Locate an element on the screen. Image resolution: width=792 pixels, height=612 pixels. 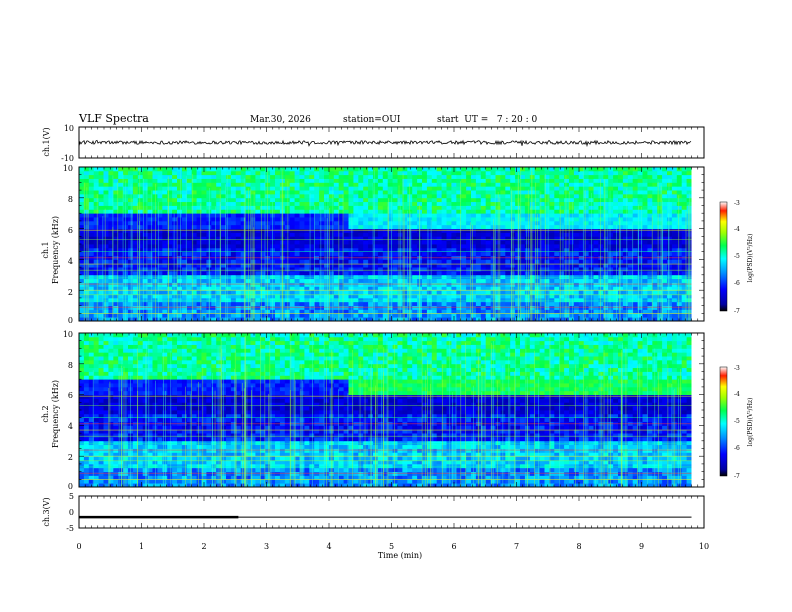
ch1-ytick-top: 10 is located at coordinates (69, 128).